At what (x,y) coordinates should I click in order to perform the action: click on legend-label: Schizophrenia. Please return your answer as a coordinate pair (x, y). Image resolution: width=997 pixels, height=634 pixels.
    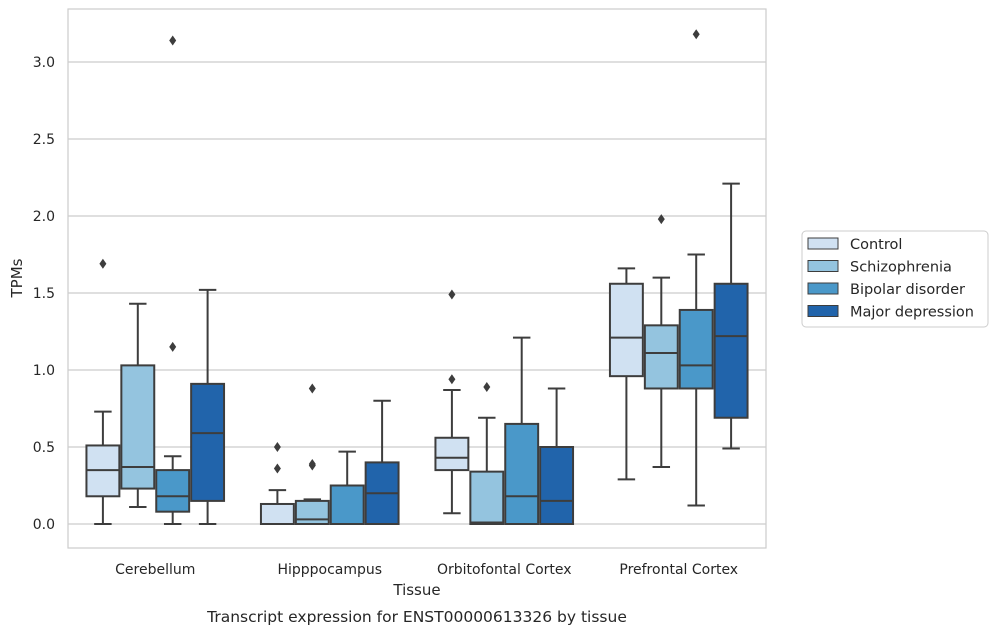
    Looking at the image, I should click on (901, 268).